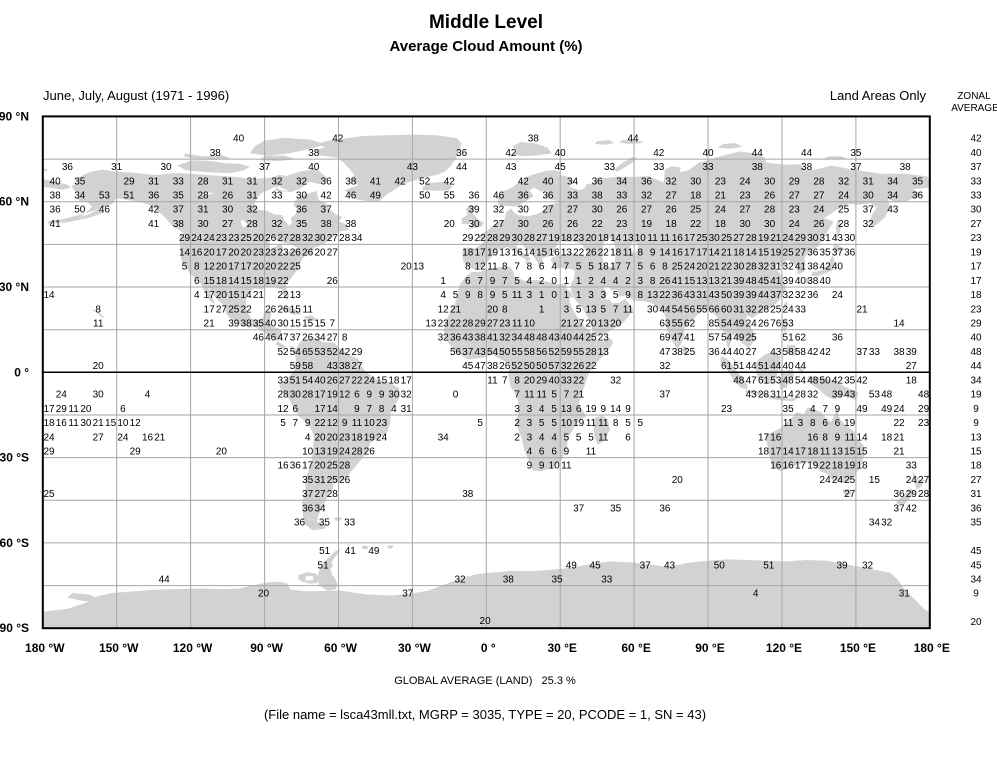 The width and height of the screenshot is (997, 765). Describe the element at coordinates (635, 648) in the screenshot. I see `svg-text: 60 °E` at that location.